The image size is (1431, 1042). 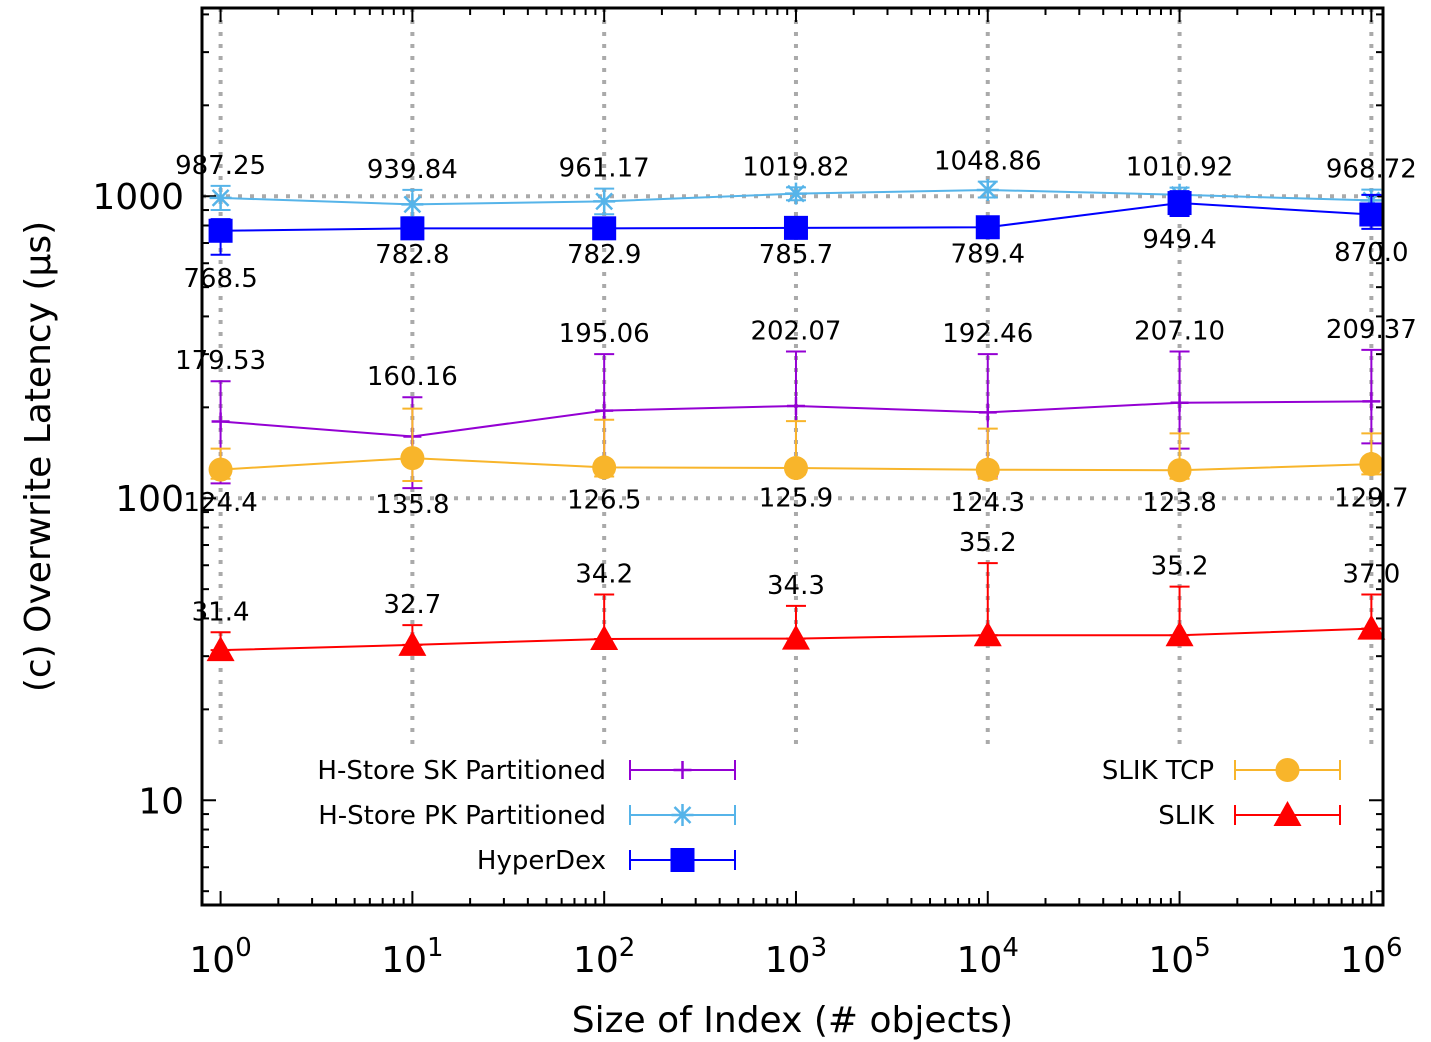 I want to click on slik-tcp-data-label: 124.4, so click(x=220, y=503).